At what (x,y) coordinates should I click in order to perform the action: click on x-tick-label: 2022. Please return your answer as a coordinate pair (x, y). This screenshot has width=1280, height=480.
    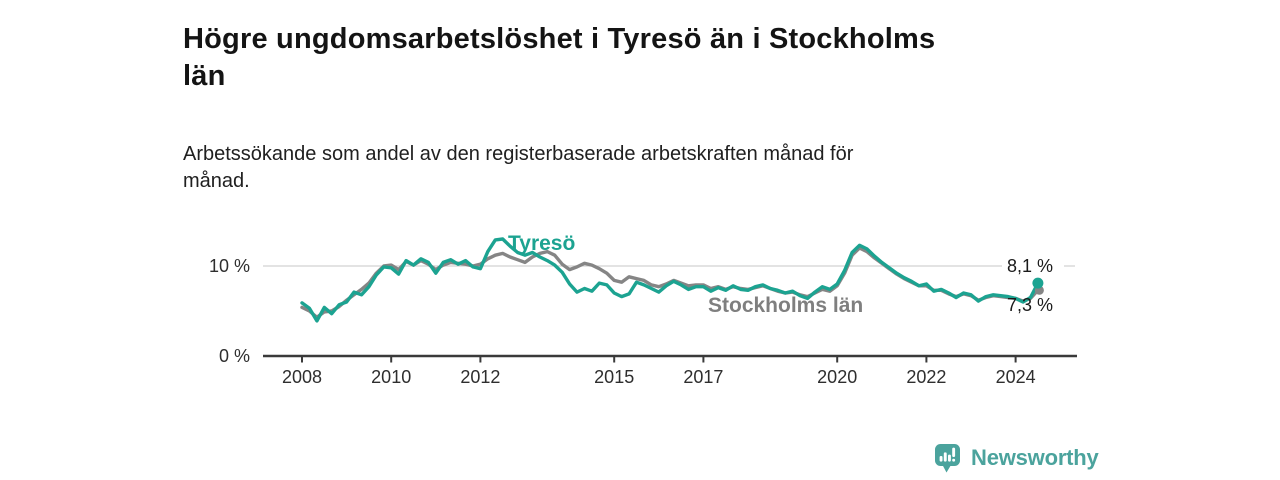
    Looking at the image, I should click on (926, 377).